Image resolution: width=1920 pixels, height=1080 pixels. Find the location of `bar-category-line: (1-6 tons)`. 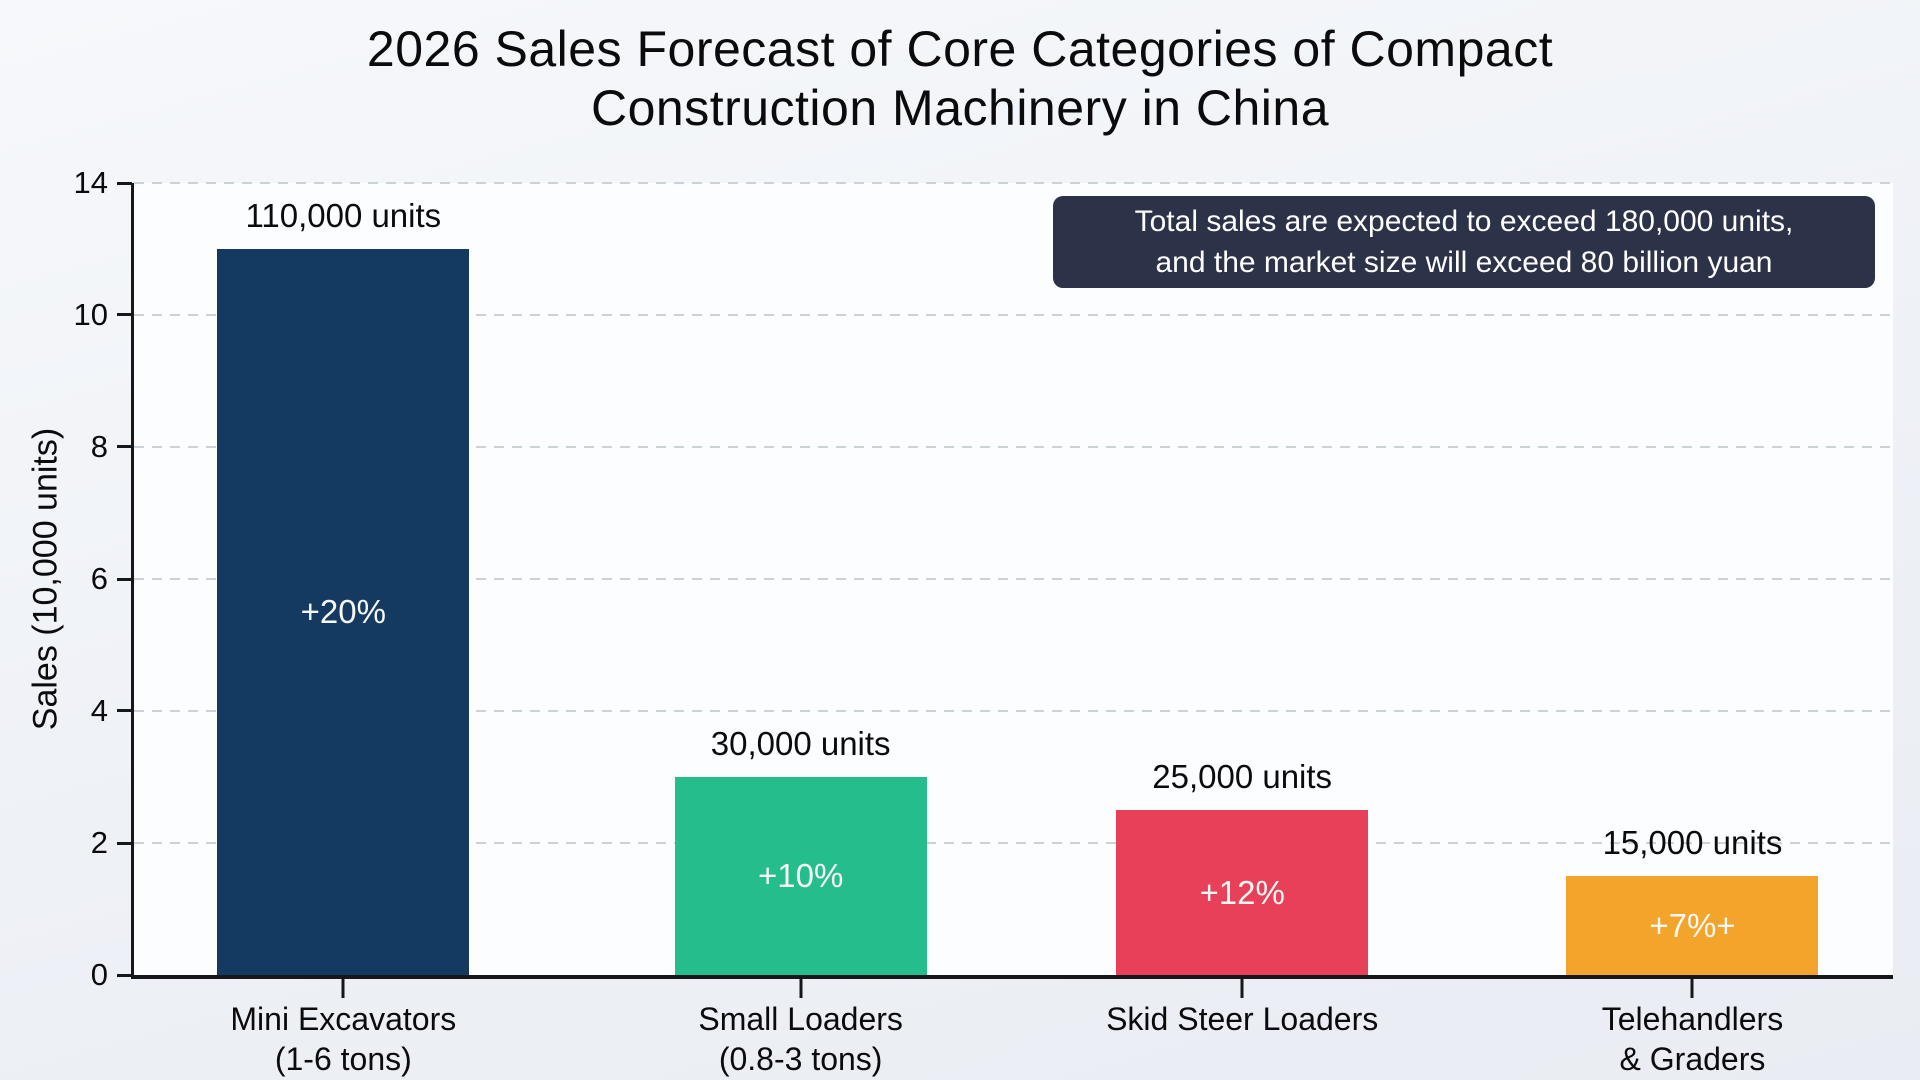

bar-category-line: (1-6 tons) is located at coordinates (343, 1059).